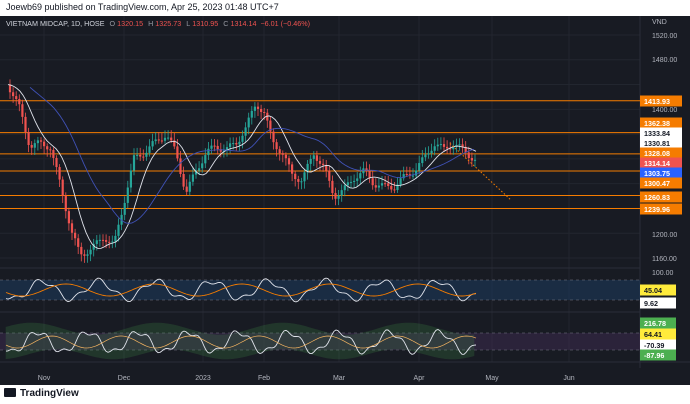  Describe the element at coordinates (130, 23) in the screenshot. I see `open-value: 1320.15` at that location.